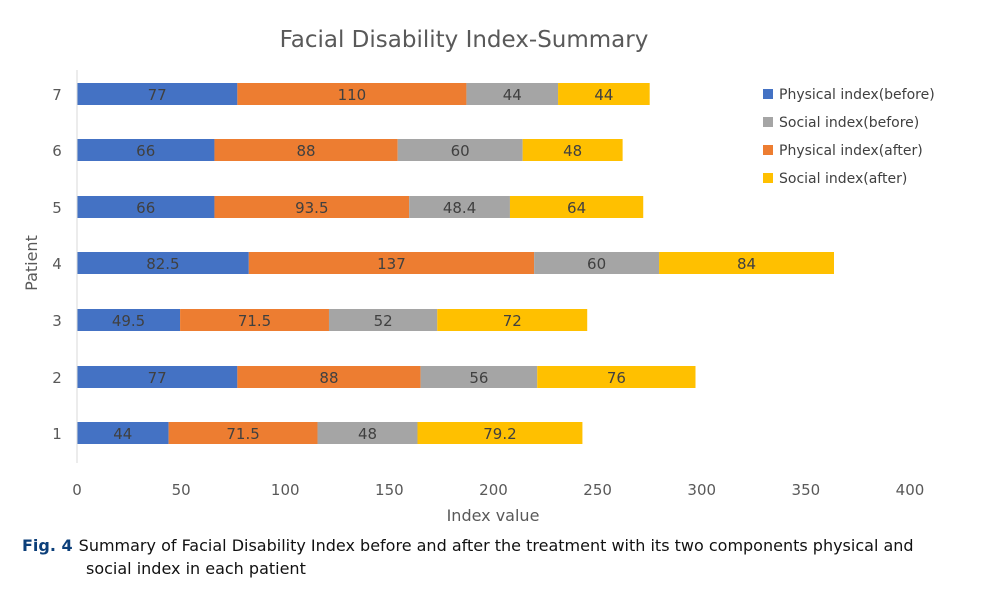  I want to click on figure-label: Fig. 4, so click(47, 545).